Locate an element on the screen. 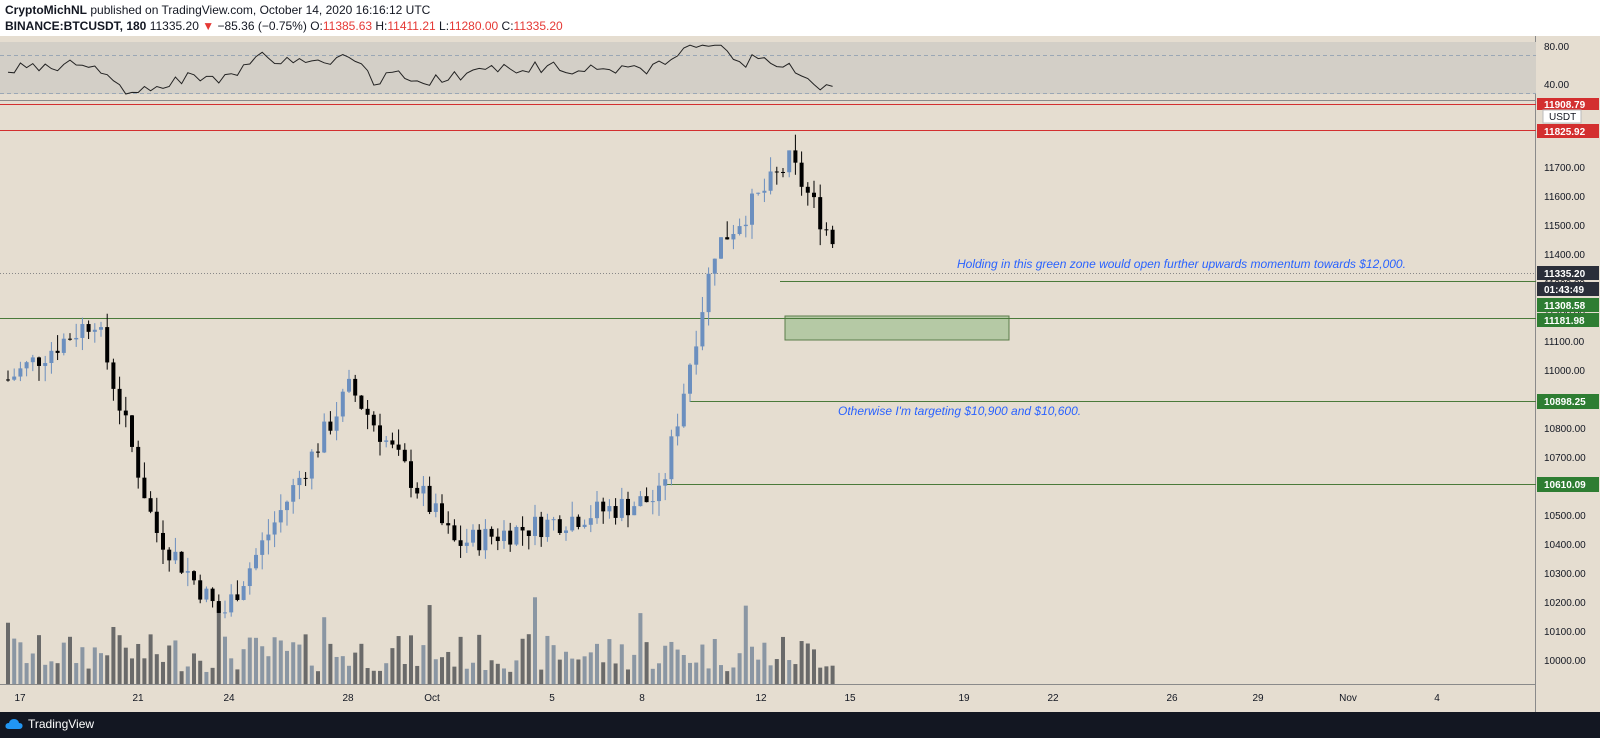  author-name: CryptoMichNL is located at coordinates (46, 10).